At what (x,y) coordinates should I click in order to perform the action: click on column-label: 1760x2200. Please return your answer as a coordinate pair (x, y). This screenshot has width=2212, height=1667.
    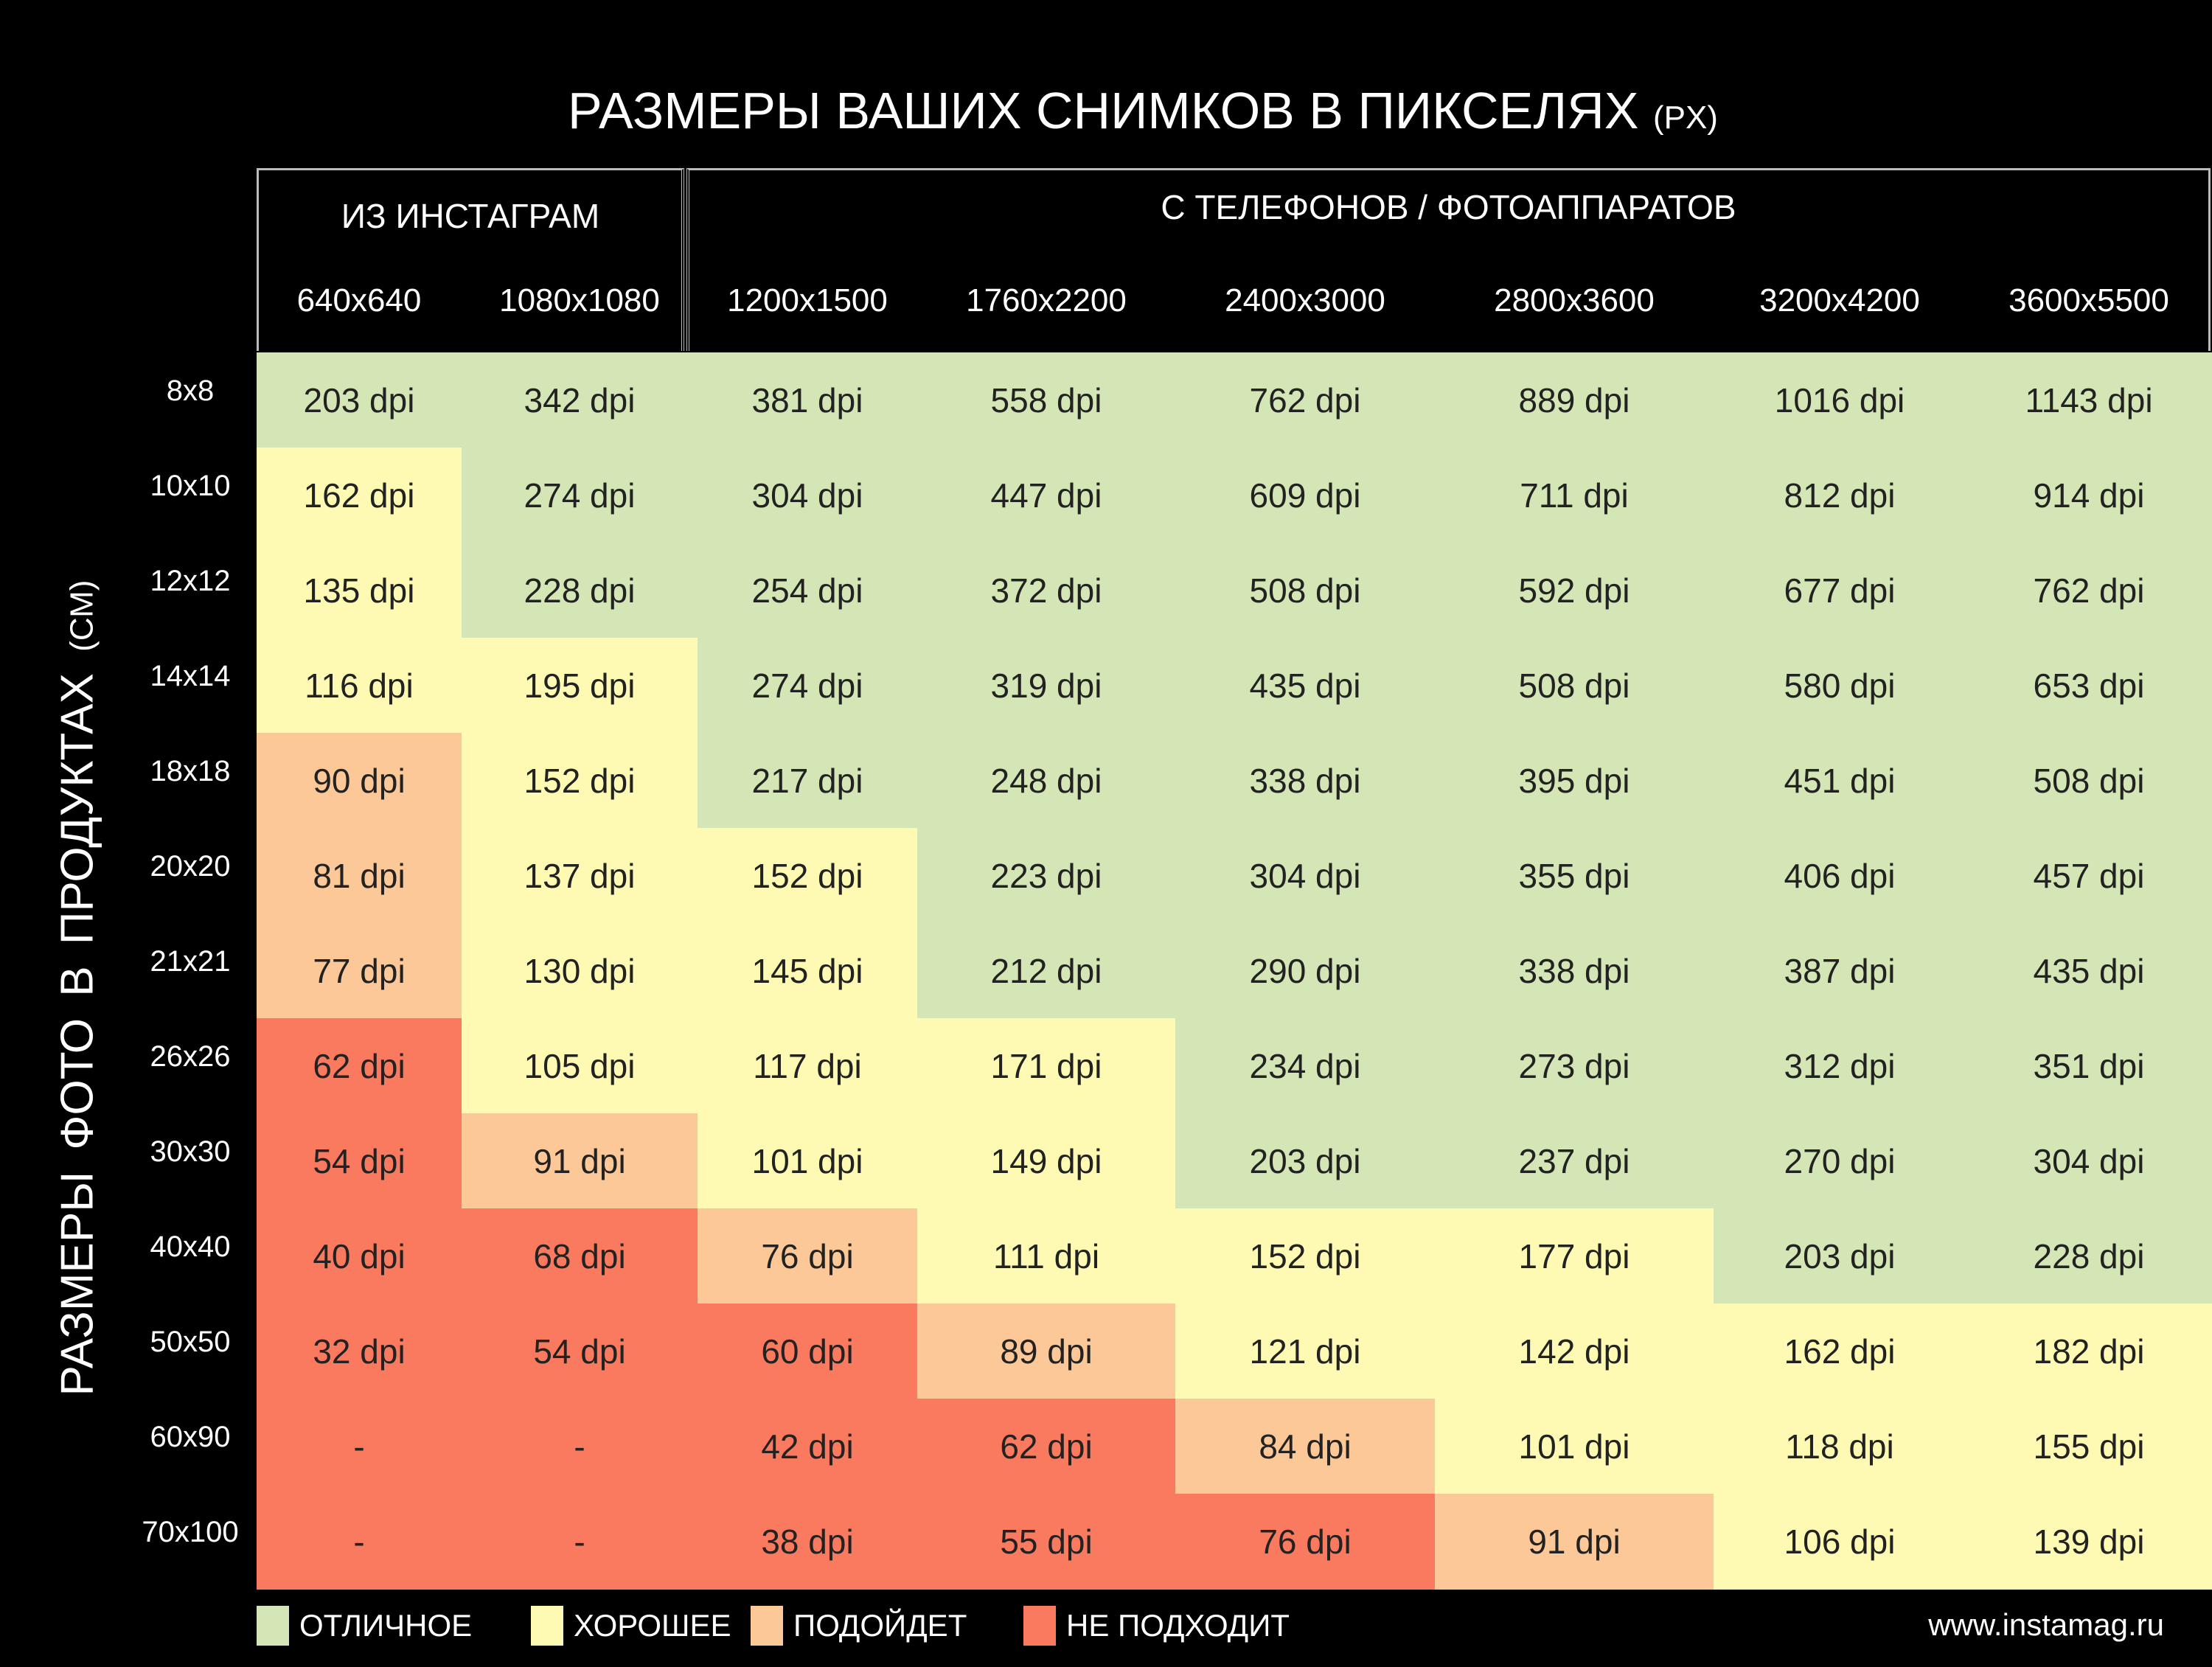
    Looking at the image, I should click on (1046, 300).